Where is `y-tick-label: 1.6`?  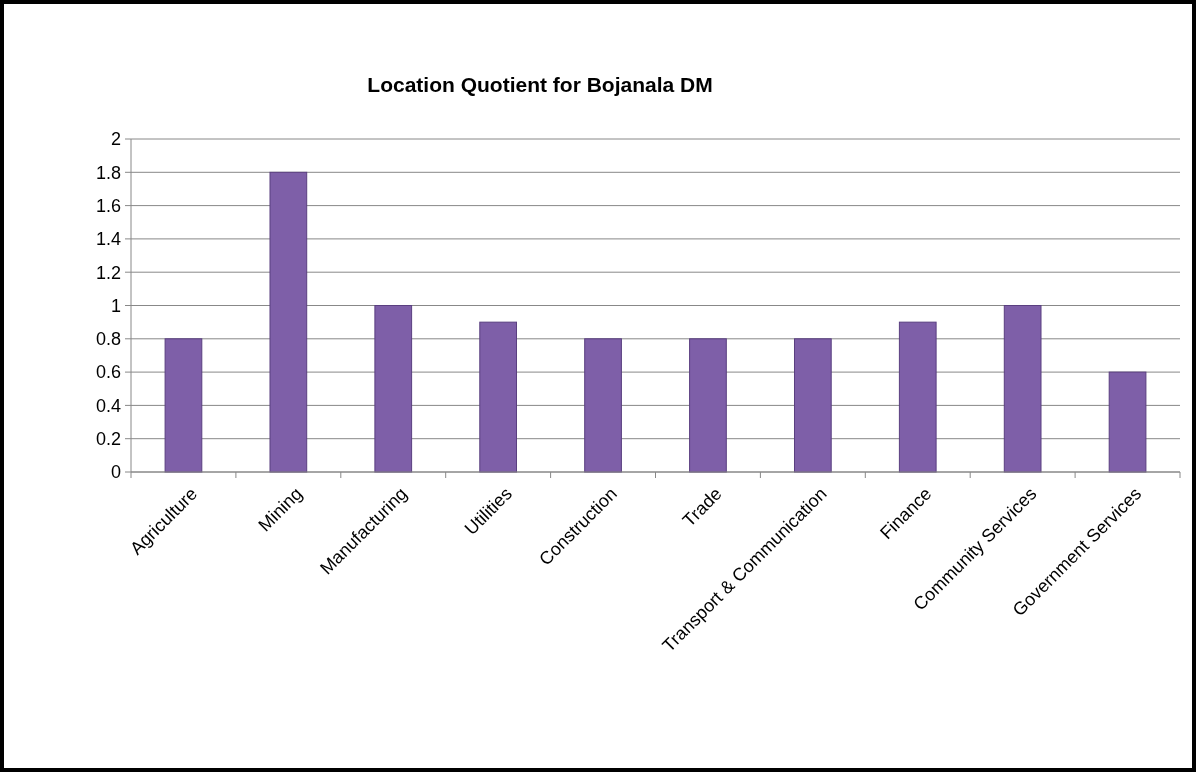
y-tick-label: 1.6 is located at coordinates (108, 205).